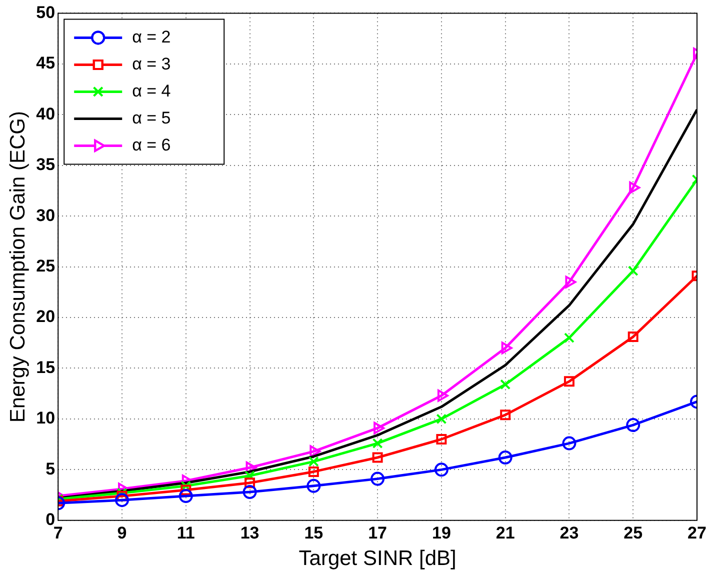 The image size is (711, 574). Describe the element at coordinates (46, 12) in the screenshot. I see `y-tick-label: 50` at that location.